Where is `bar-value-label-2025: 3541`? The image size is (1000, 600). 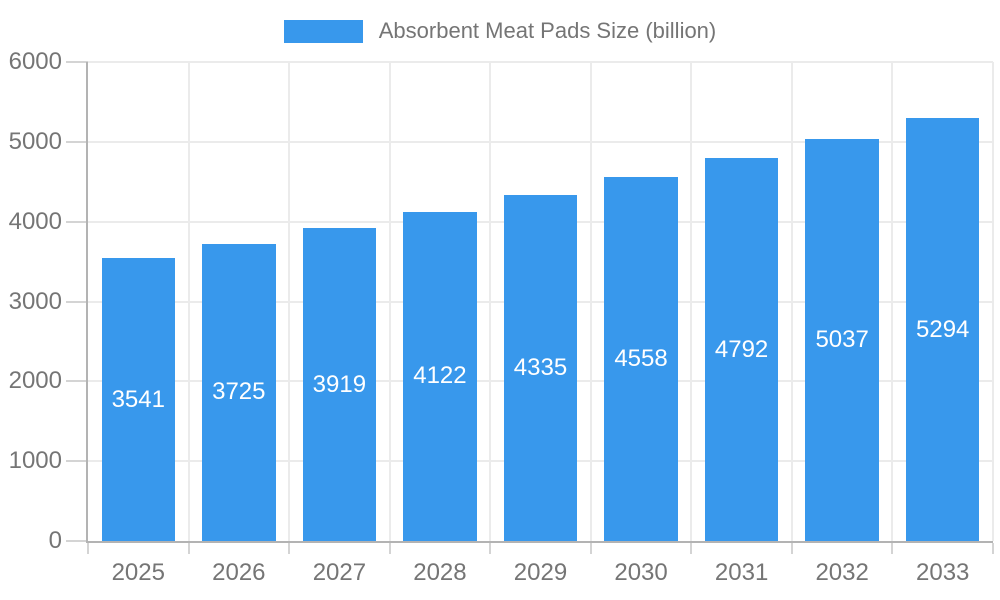
bar-value-label-2025: 3541 is located at coordinates (138, 399).